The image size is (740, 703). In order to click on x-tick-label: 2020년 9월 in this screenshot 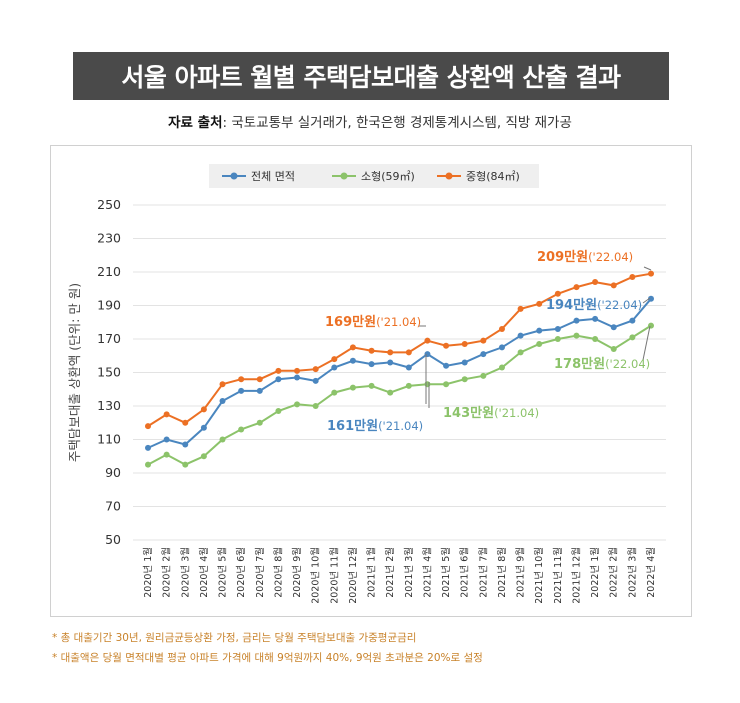, I will do `click(297, 572)`.